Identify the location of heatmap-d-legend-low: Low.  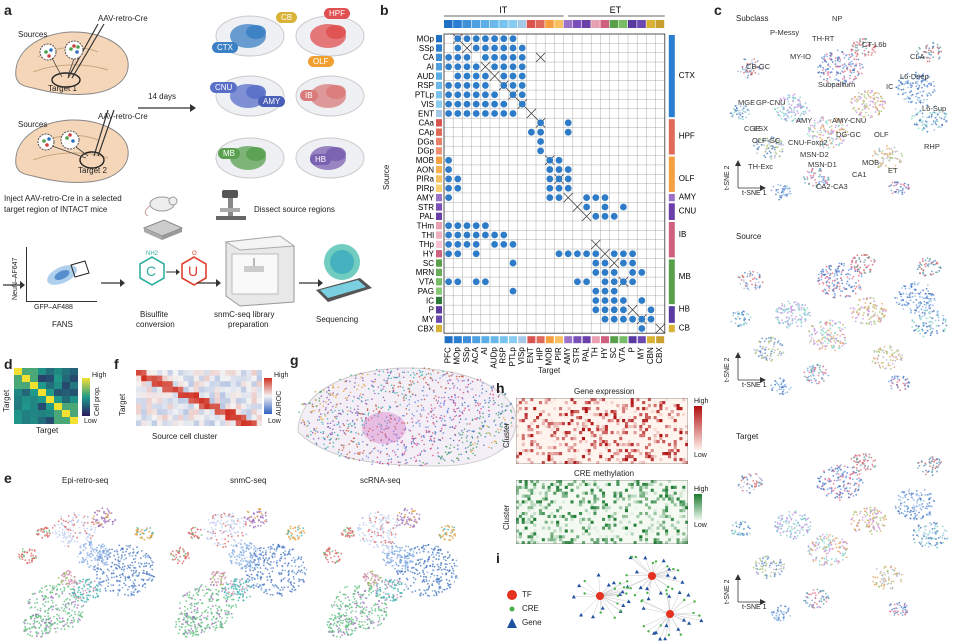
(90, 421).